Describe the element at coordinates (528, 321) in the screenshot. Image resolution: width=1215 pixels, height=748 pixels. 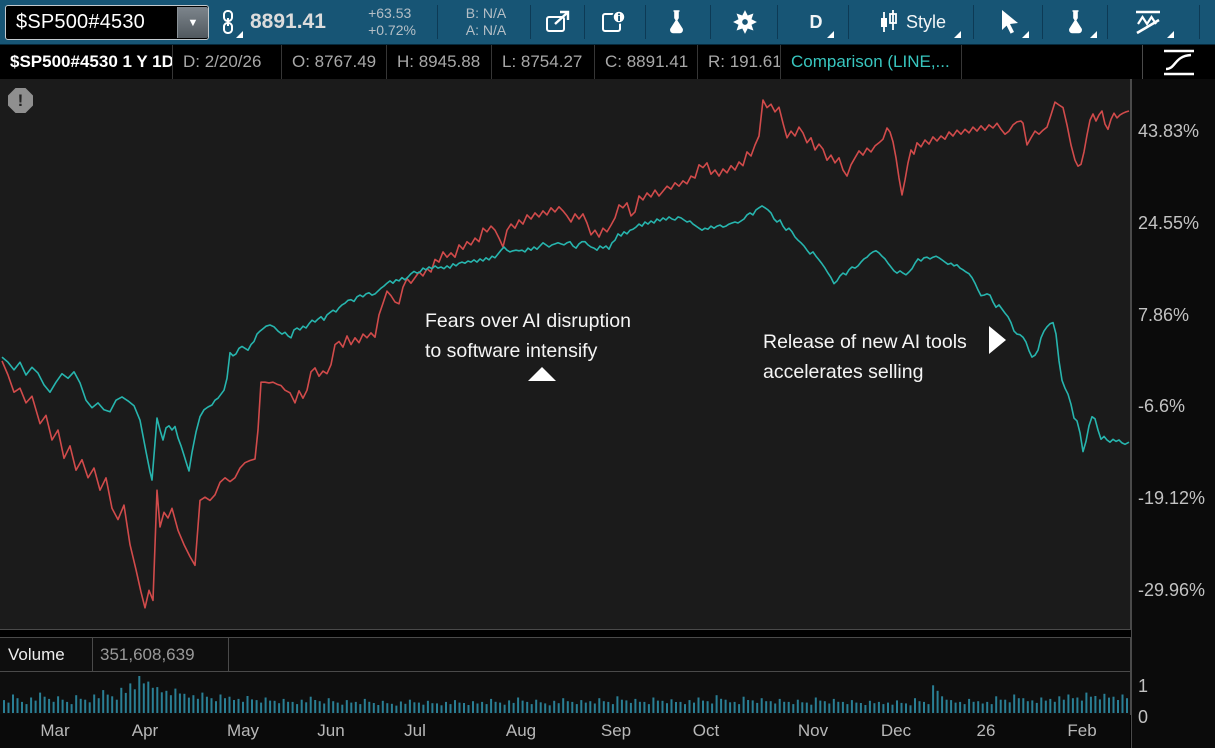
I see `annotation-line: Fears over AI disruption` at that location.